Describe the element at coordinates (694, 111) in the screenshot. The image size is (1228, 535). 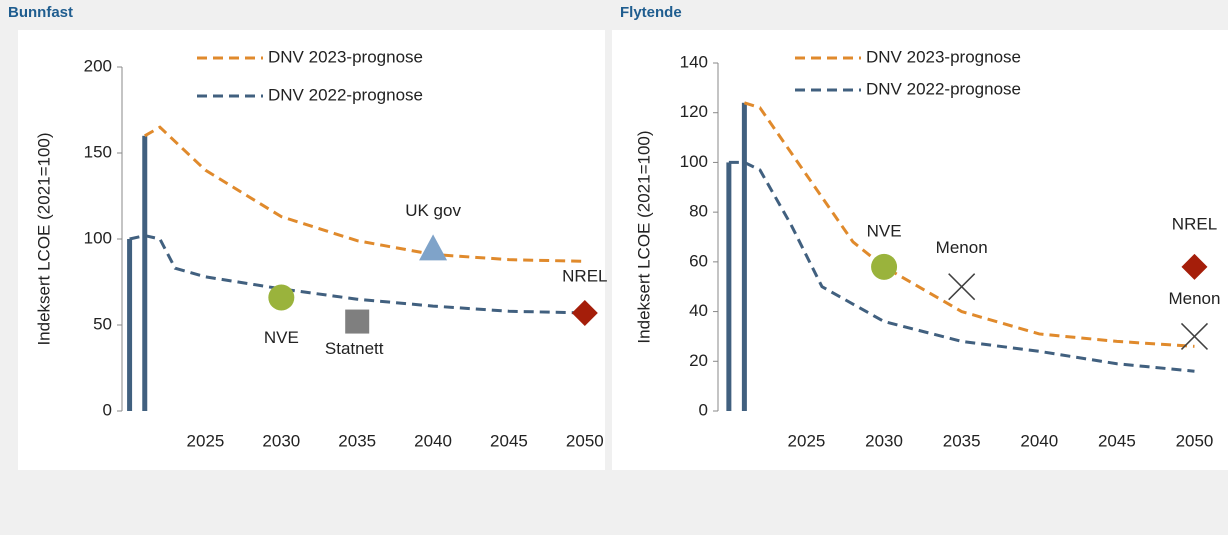
I see `y-tick-label: 120` at that location.